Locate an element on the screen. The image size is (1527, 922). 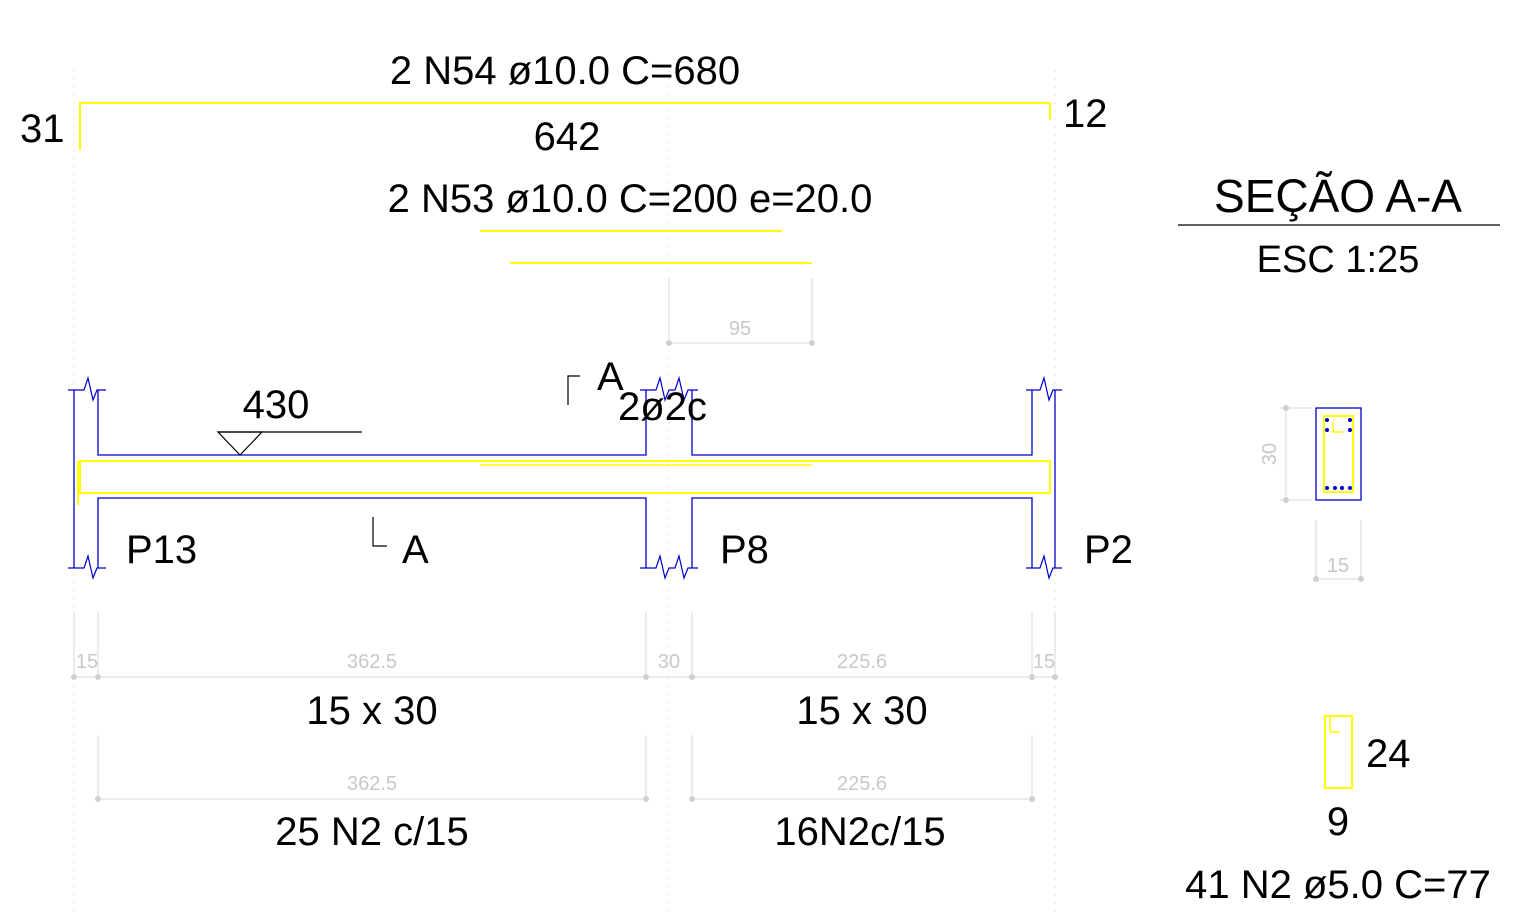
section-title: SEÇÃO A-A is located at coordinates (1338, 196).